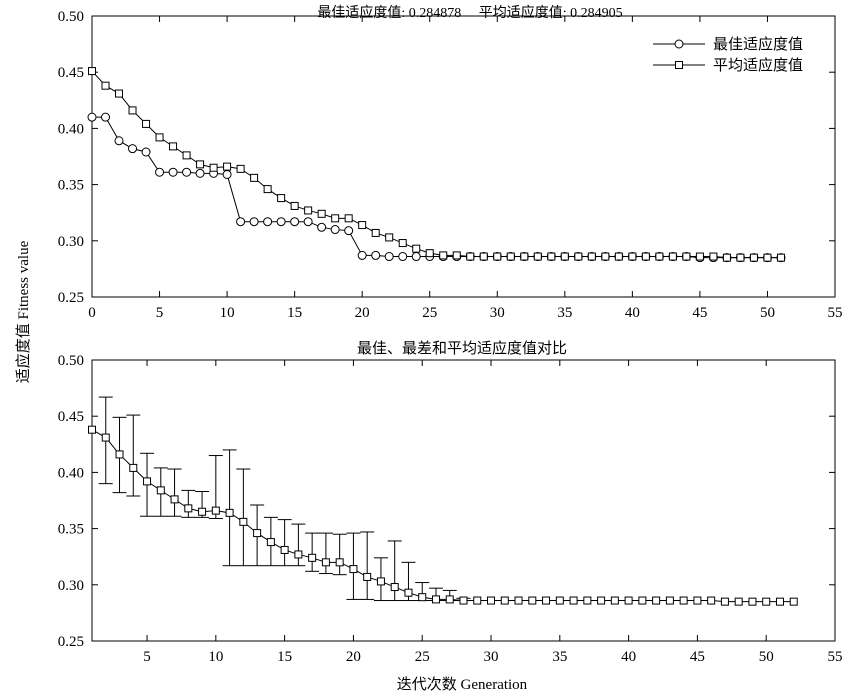 This screenshot has width=856, height=697. What do you see at coordinates (71, 586) in the screenshot?
I see `bottom-y-tick-label: 0.30` at bounding box center [71, 586].